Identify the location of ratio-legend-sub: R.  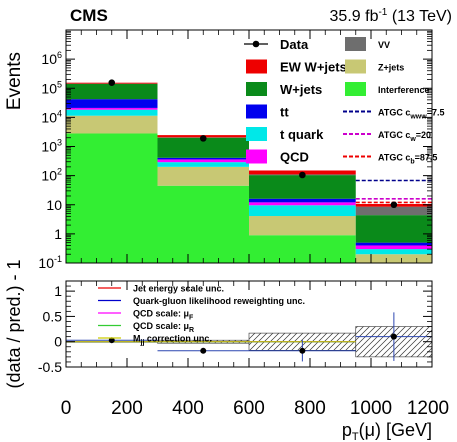
(191, 330).